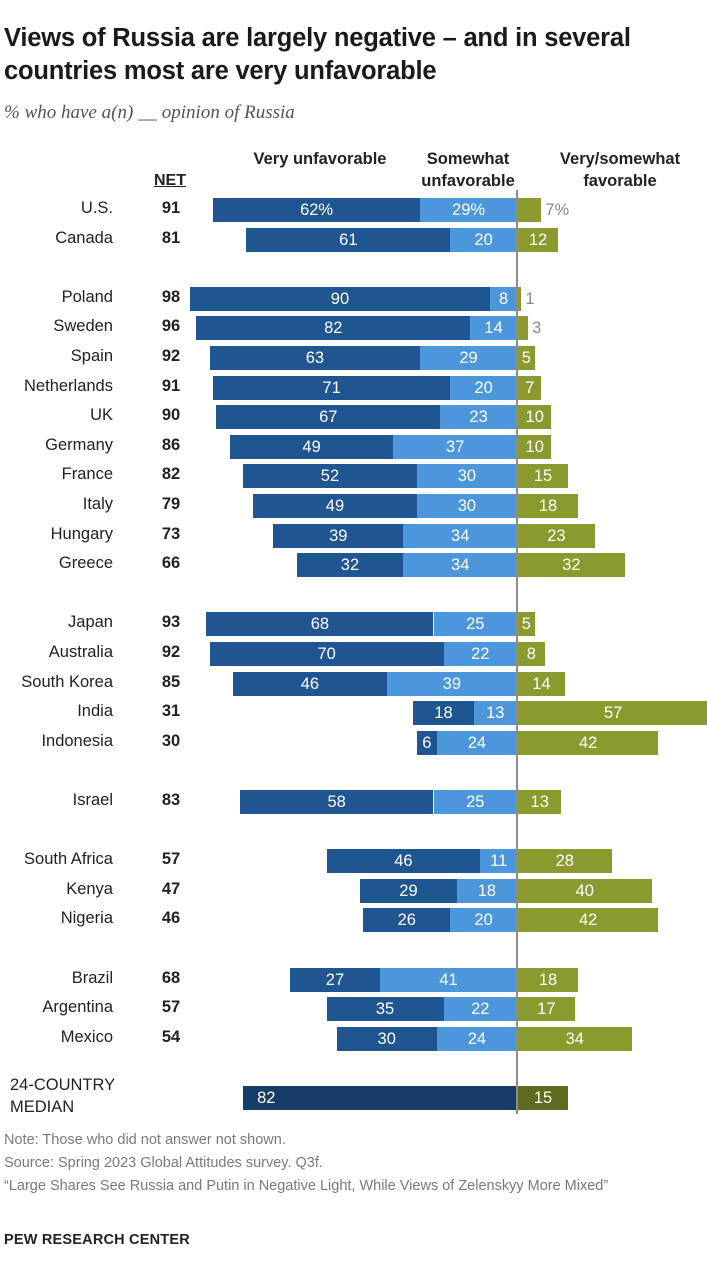 The image size is (707, 1280). I want to click on bar-very-unfavorable-label: 82, so click(333, 328).